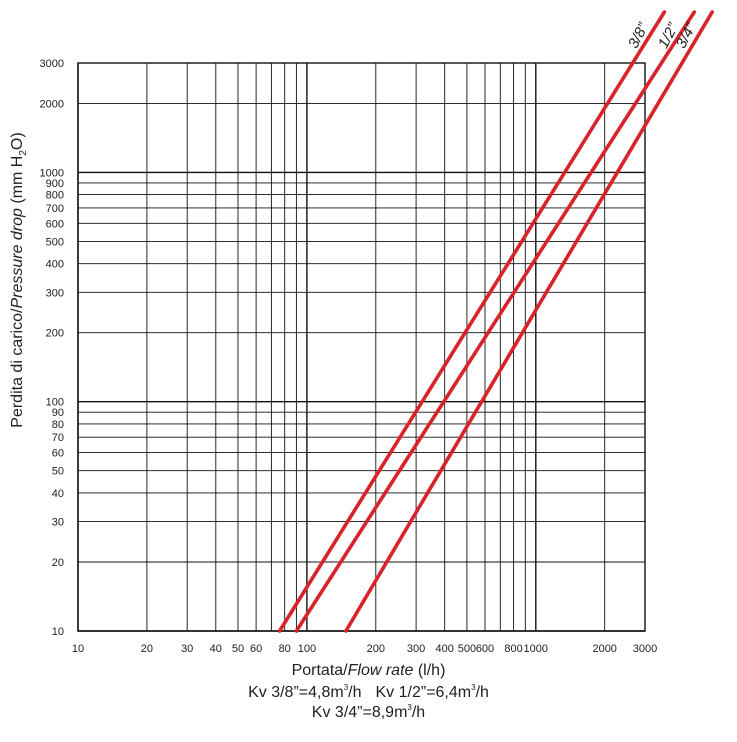 The image size is (737, 742). Describe the element at coordinates (78, 649) in the screenshot. I see `x-tick-label: 10` at that location.